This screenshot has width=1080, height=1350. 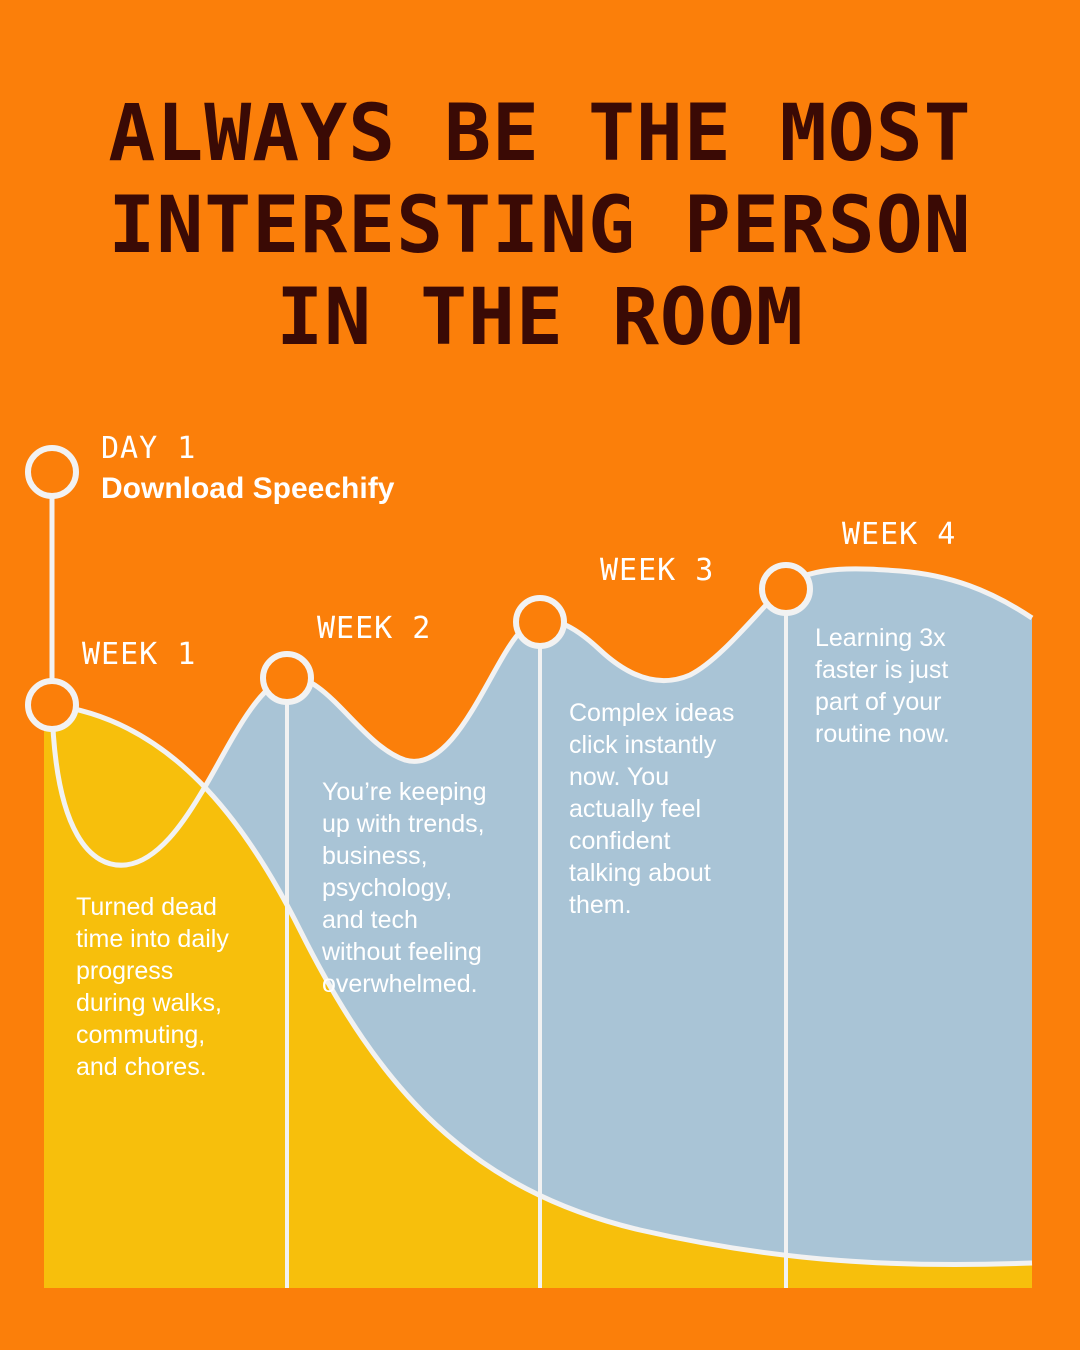 What do you see at coordinates (540, 622) in the screenshot?
I see `week3-marker` at bounding box center [540, 622].